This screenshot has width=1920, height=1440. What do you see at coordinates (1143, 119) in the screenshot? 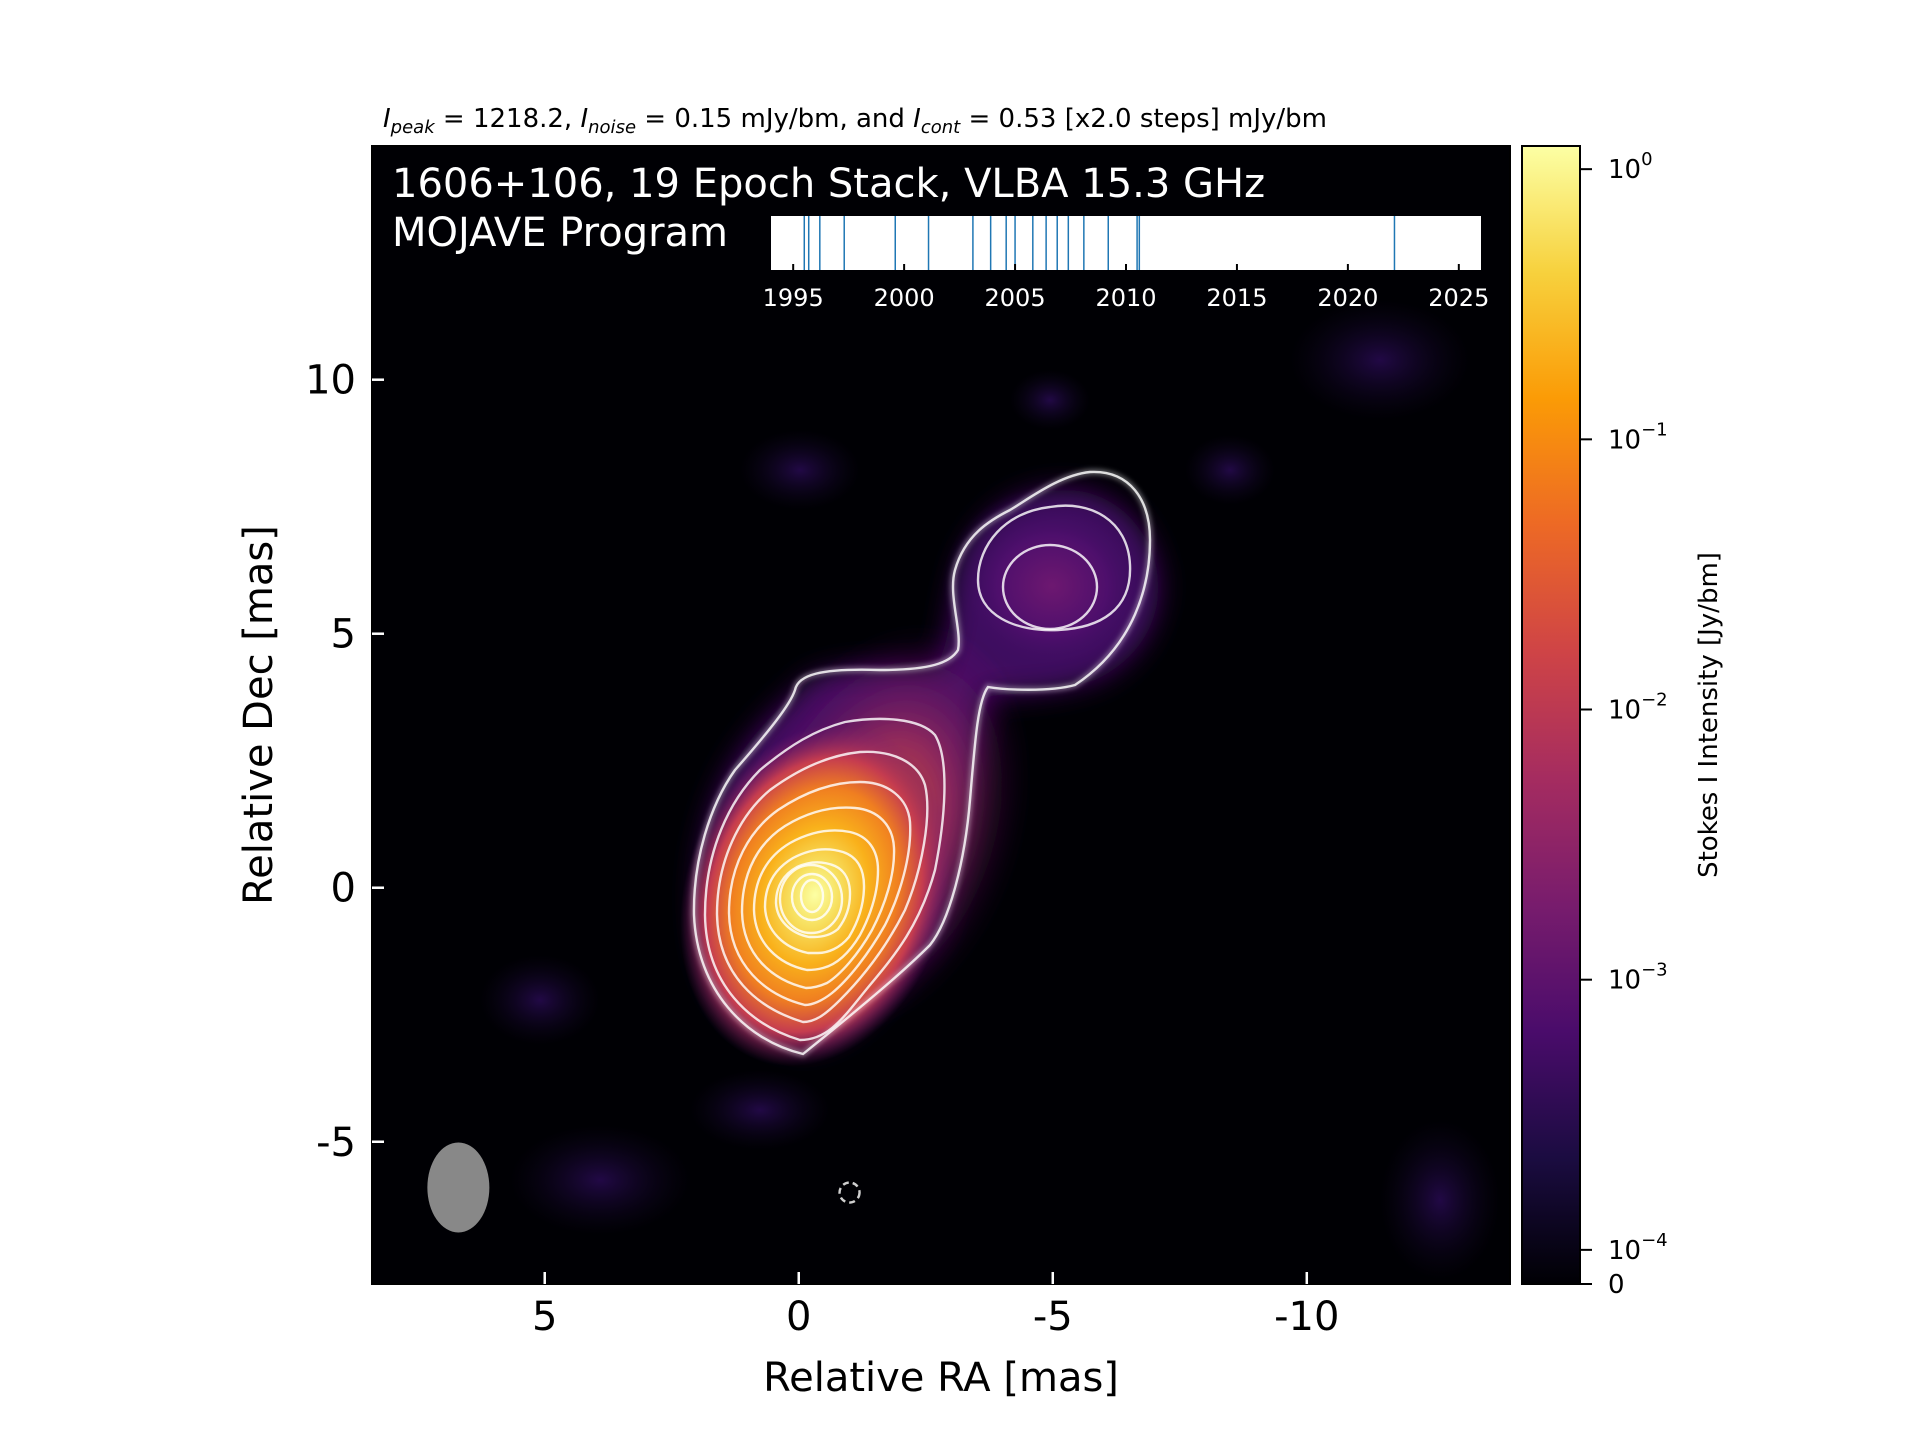
I see `header-segment-8: = 0.53 [x2.0 steps] mJy/bm` at bounding box center [1143, 119].